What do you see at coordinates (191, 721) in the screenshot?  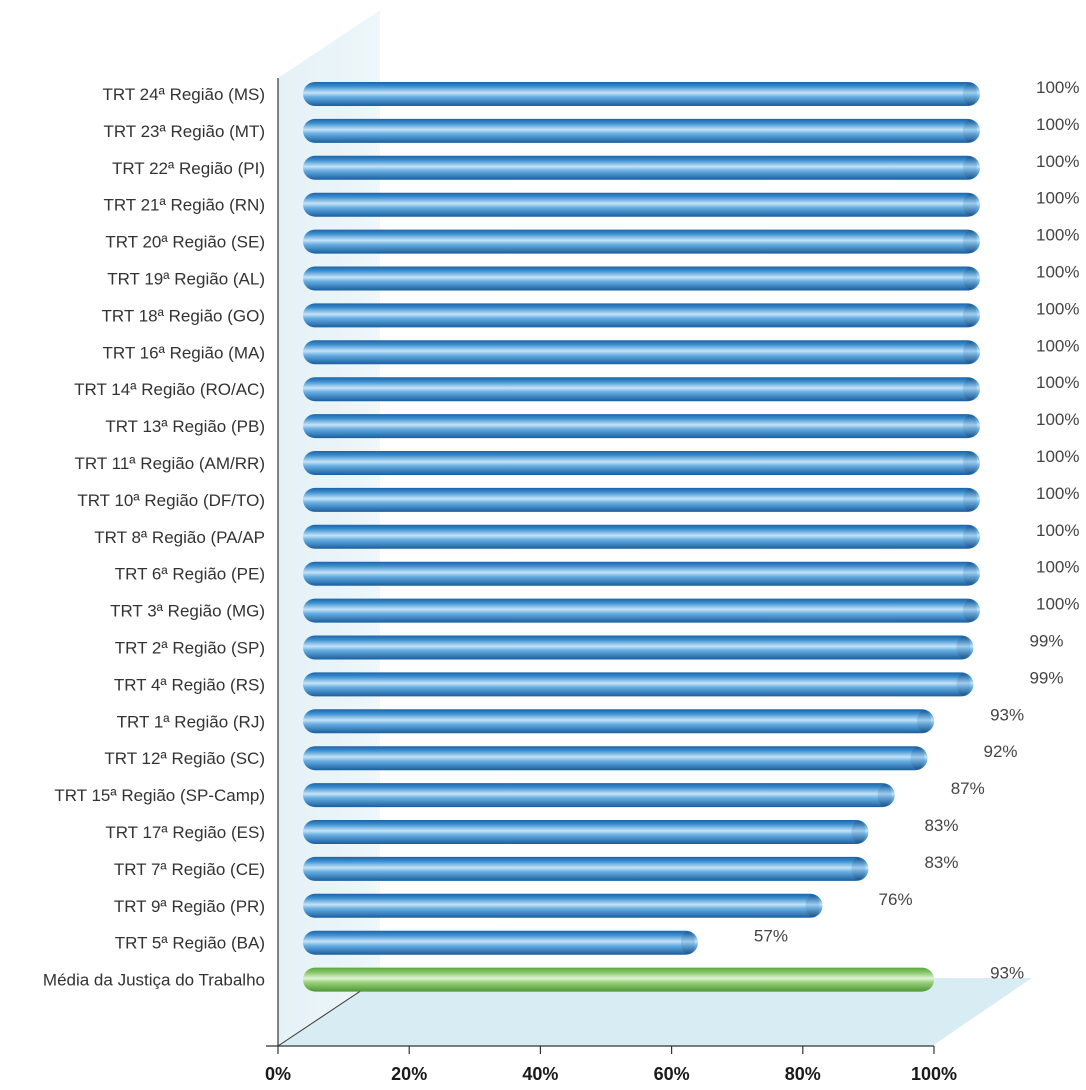 I see `category-label: TRT 1ª Região (RJ)` at bounding box center [191, 721].